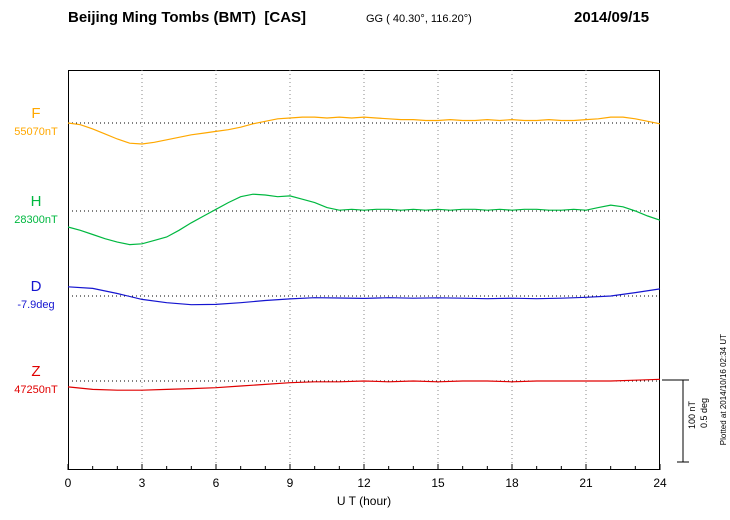 The height and width of the screenshot is (520, 730). What do you see at coordinates (68, 483) in the screenshot?
I see `x-tick-label: 0` at bounding box center [68, 483].